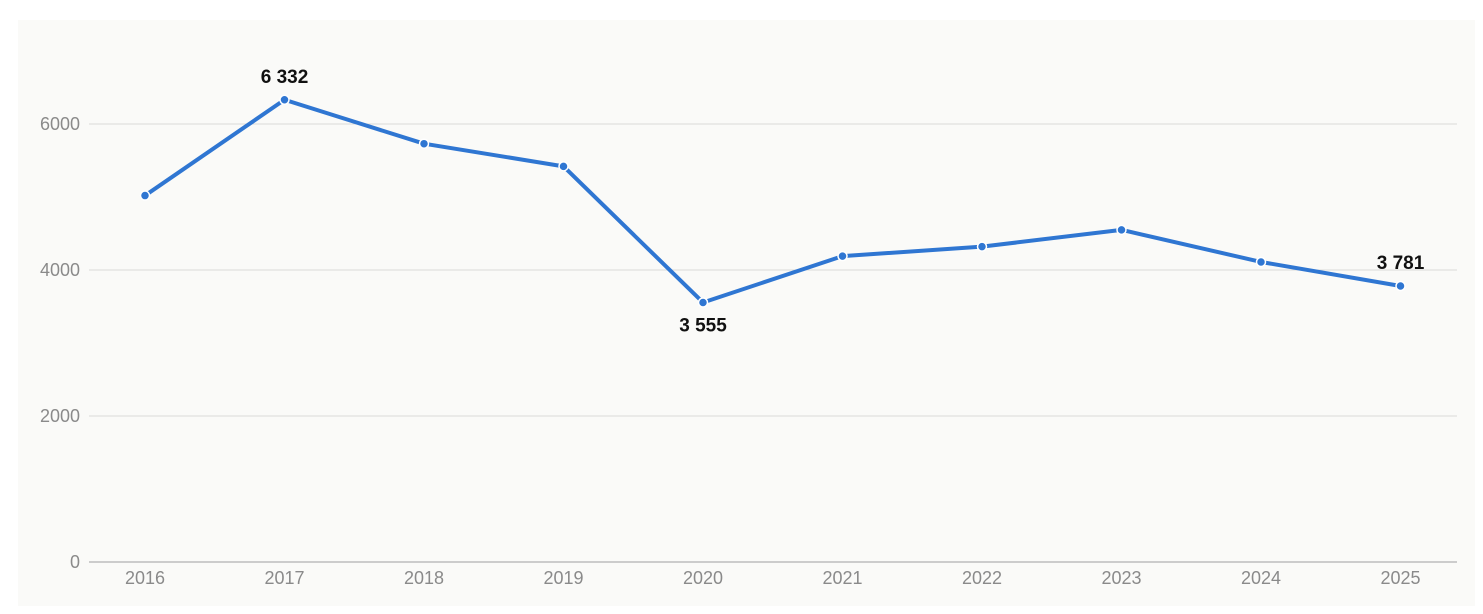 This screenshot has width=1483, height=614. Describe the element at coordinates (703, 578) in the screenshot. I see `x-tick-label: 2020` at that location.